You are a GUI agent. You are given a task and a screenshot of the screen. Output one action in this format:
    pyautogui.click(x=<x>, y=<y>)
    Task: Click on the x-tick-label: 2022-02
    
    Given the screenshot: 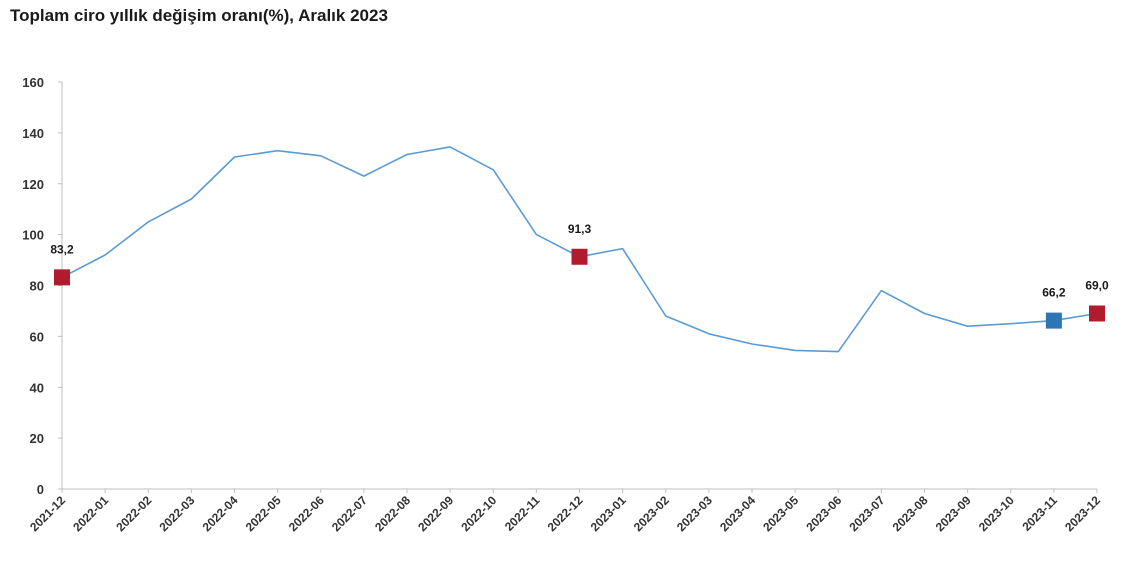 What is the action you would take?
    pyautogui.click(x=133, y=513)
    